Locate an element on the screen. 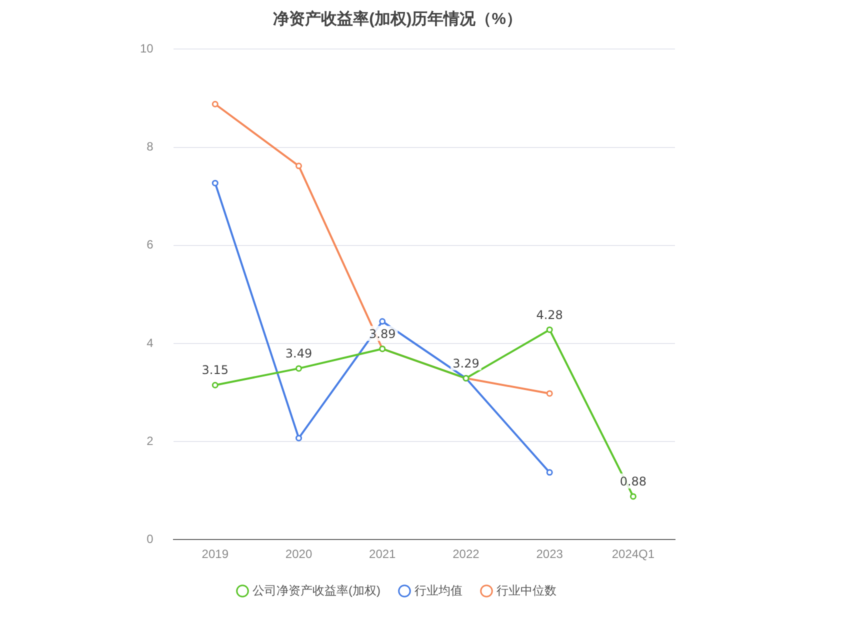 This screenshot has width=850, height=637. data-label: 3.89 is located at coordinates (382, 333).